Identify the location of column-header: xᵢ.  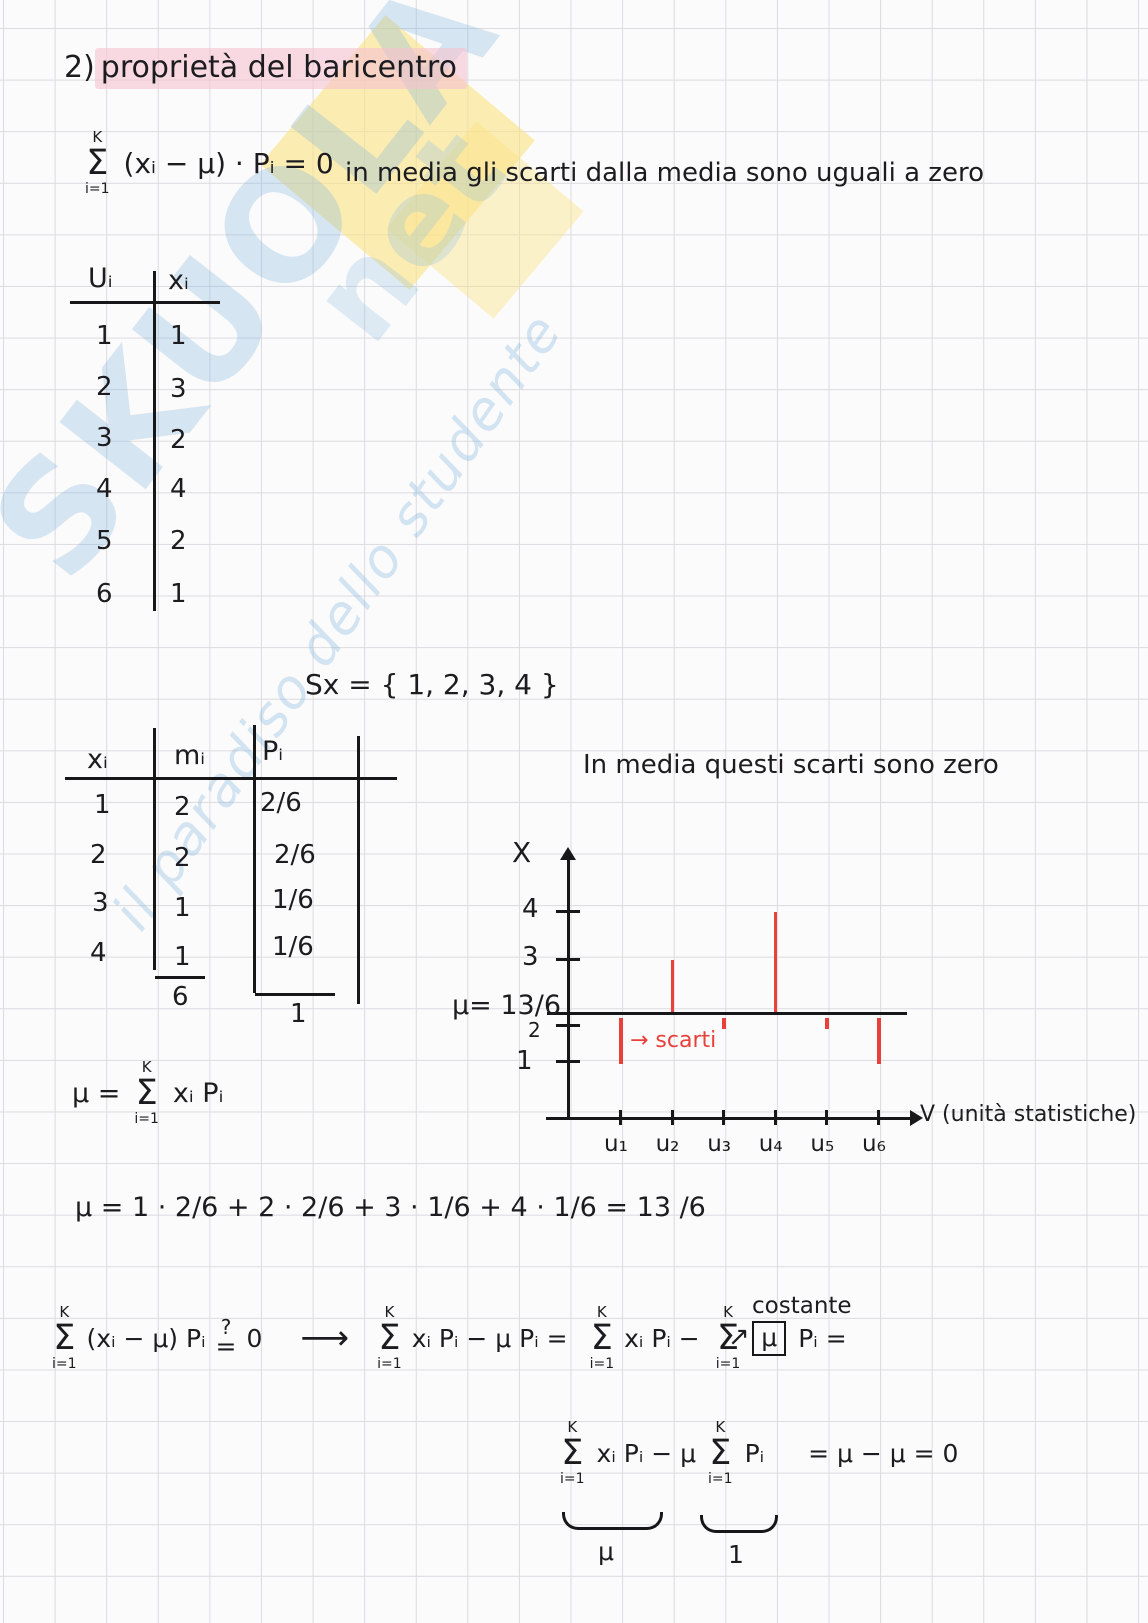
(178, 280).